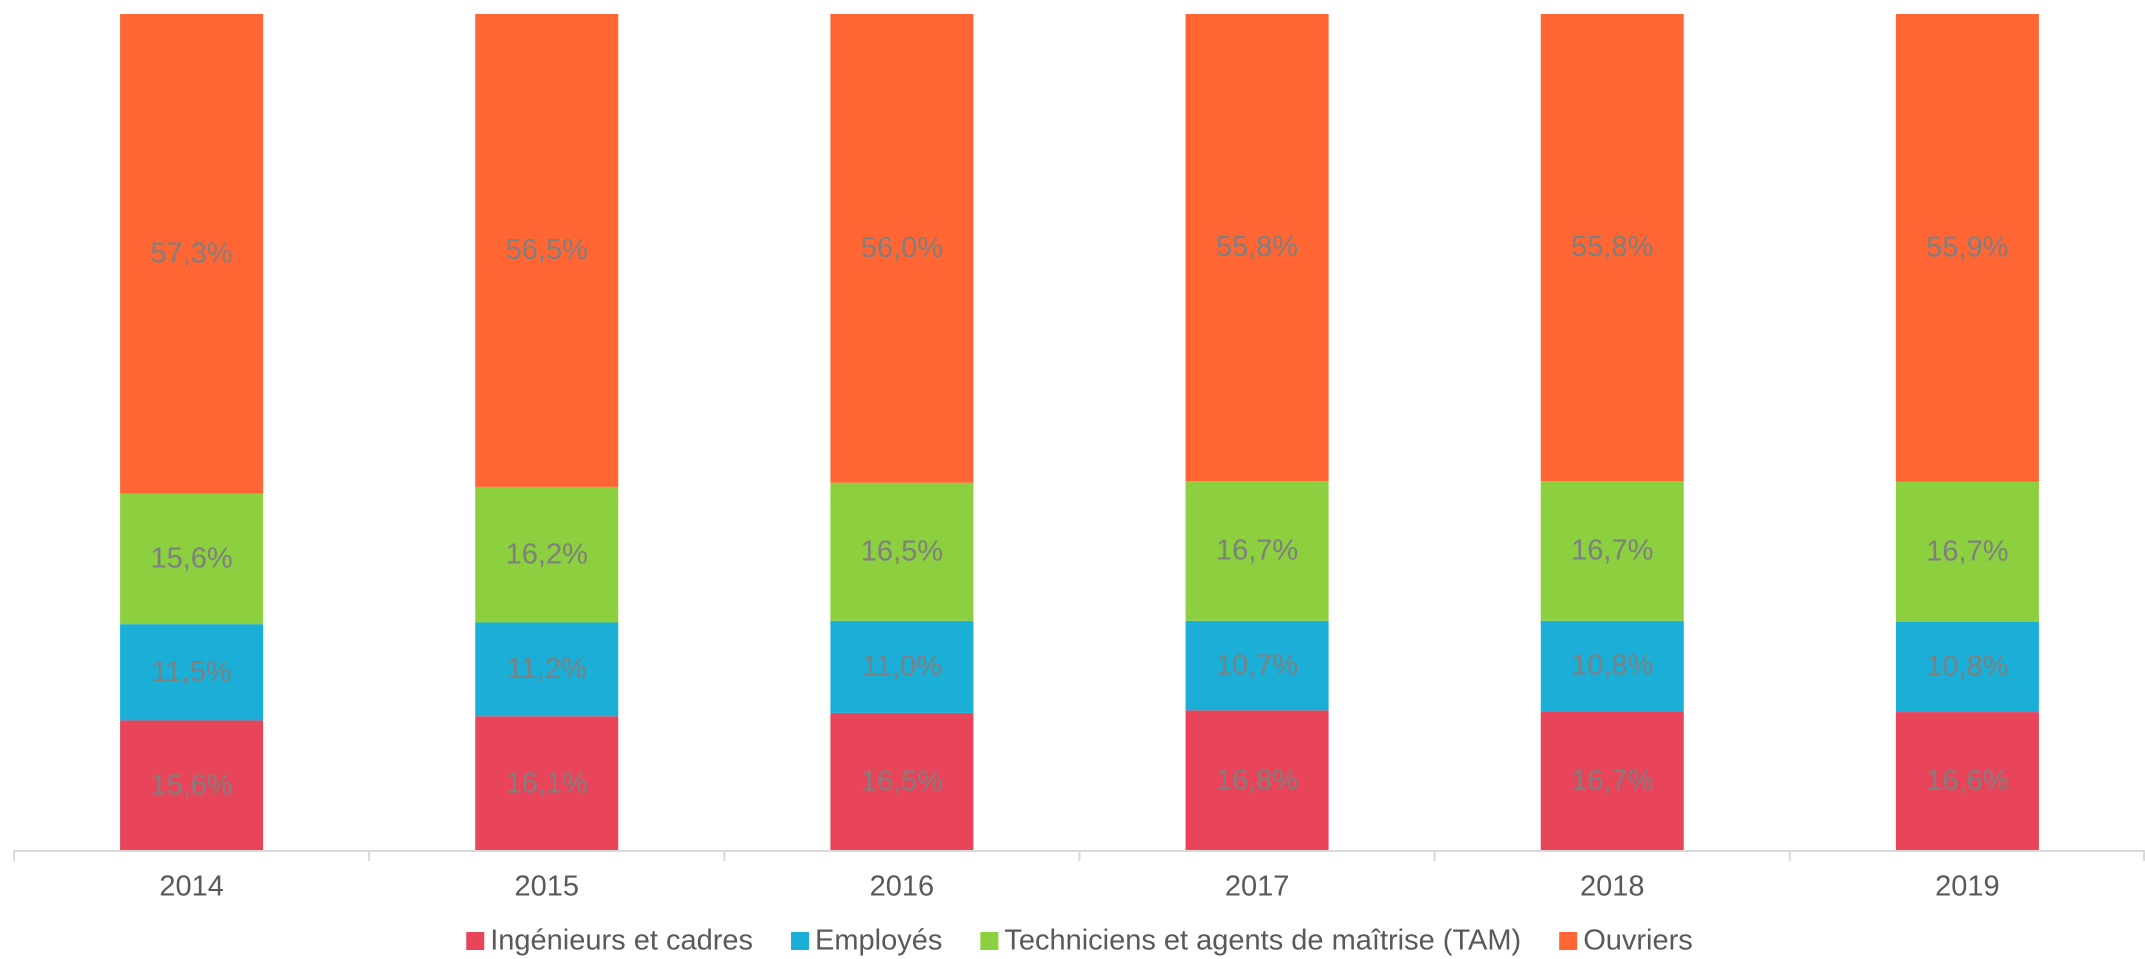  Describe the element at coordinates (878, 941) in the screenshot. I see `legend-label: Employés` at that location.